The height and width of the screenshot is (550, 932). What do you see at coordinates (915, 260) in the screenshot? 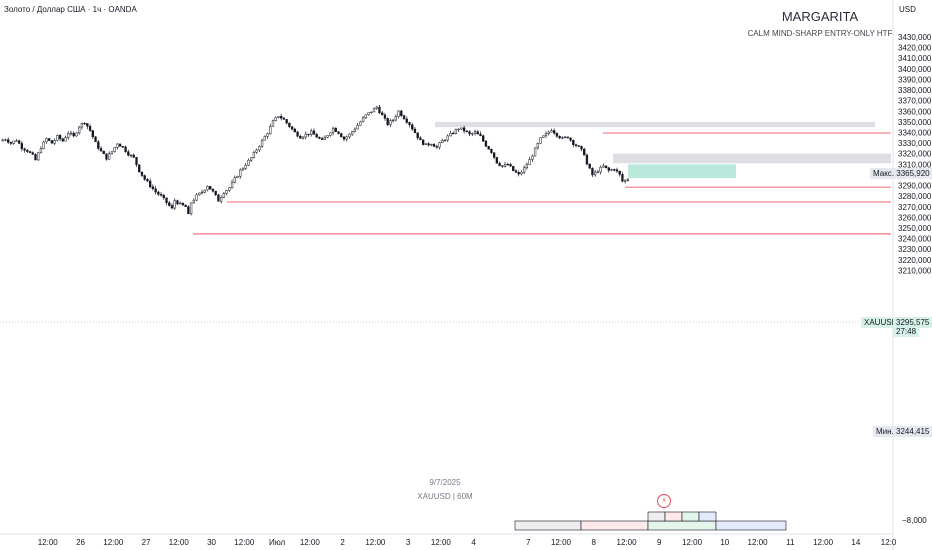
I see `price-tick-label: 3220,000` at bounding box center [915, 260].